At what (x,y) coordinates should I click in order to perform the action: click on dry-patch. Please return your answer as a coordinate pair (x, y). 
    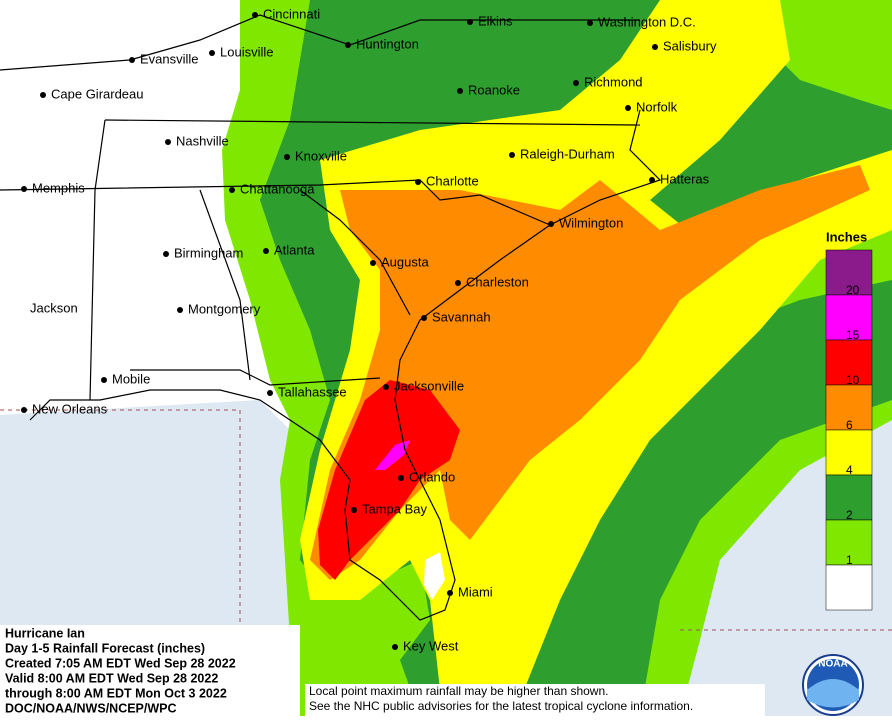
    Looking at the image, I should click on (434, 576).